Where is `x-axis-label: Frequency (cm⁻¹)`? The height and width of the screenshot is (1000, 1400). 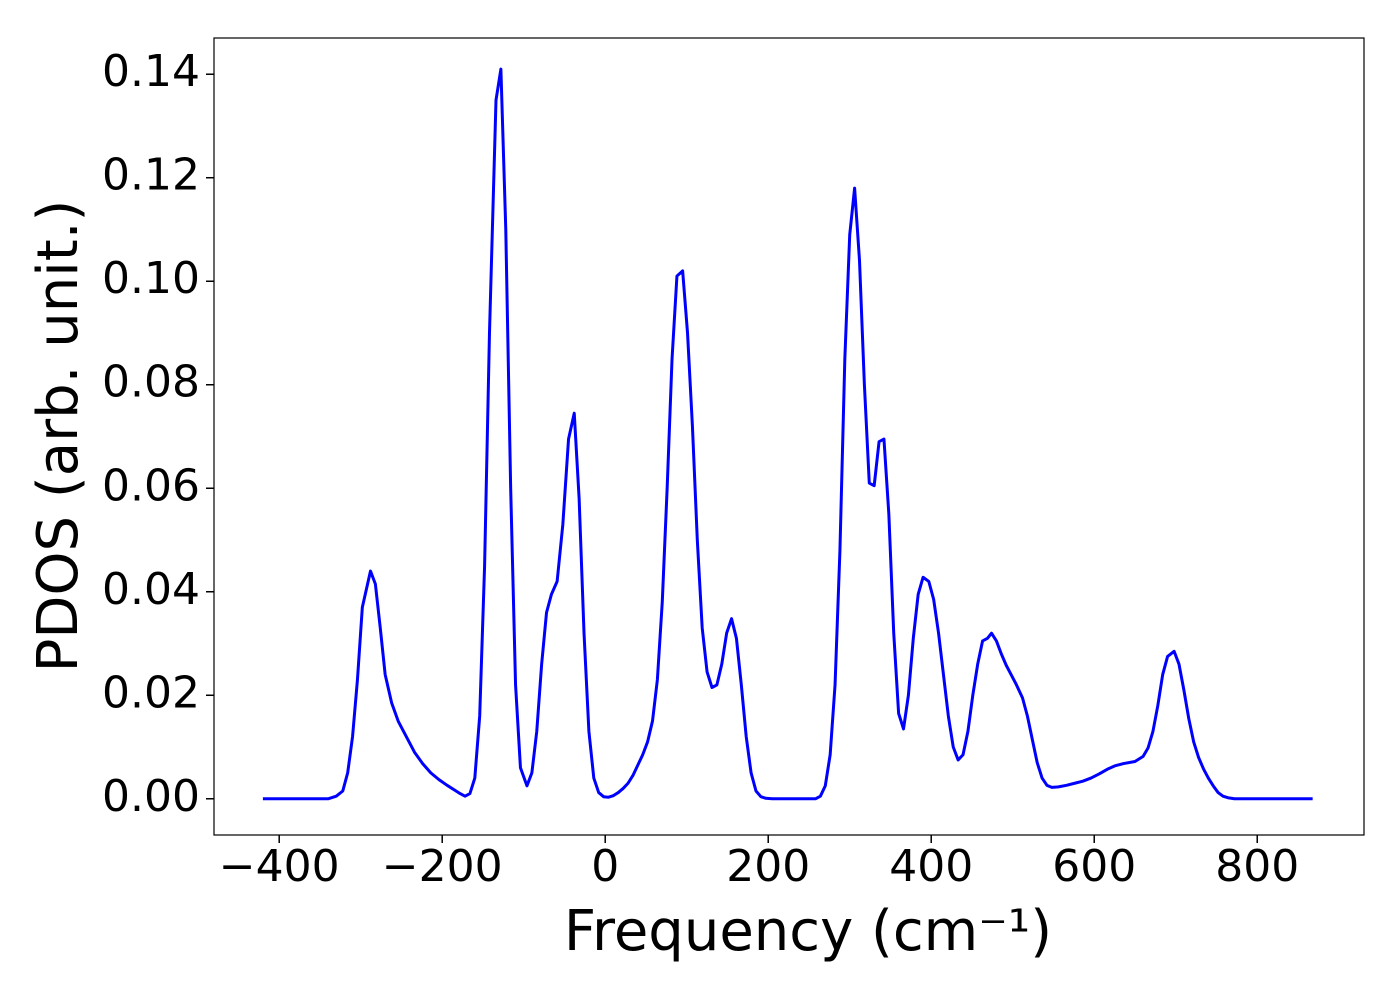 x-axis-label: Frequency (cm⁻¹) is located at coordinates (808, 931).